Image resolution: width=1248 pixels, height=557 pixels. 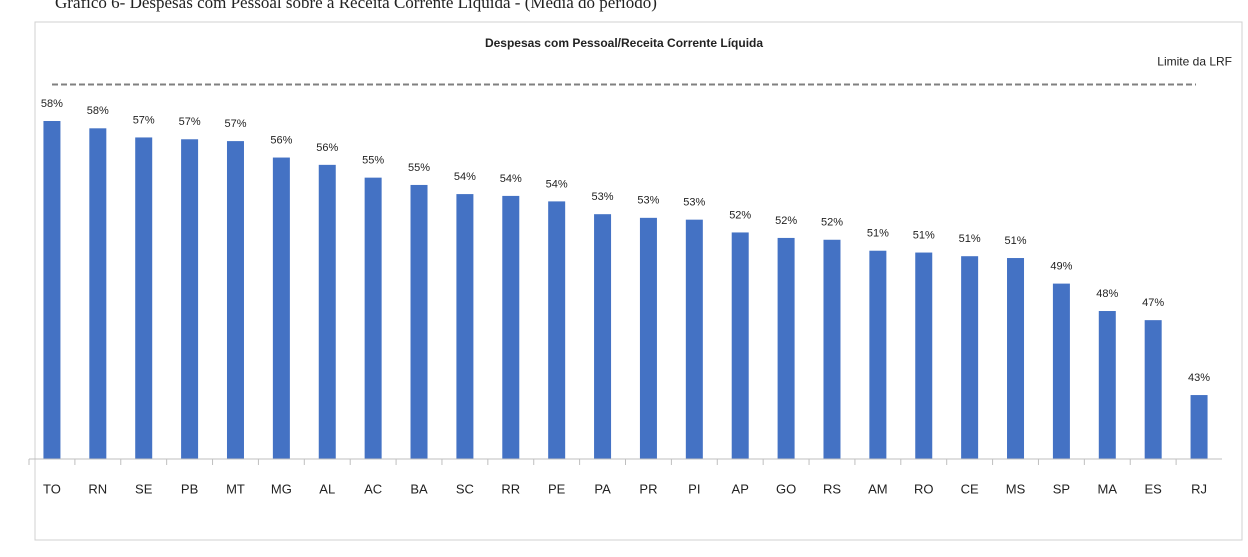 I want to click on x-tick-label: RN, so click(x=97, y=488).